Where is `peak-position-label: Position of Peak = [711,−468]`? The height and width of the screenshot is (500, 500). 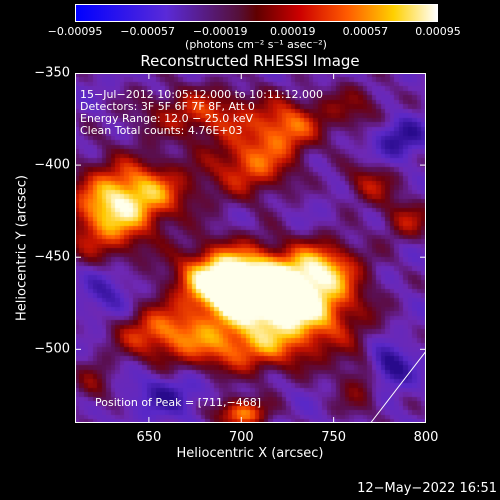 peak-position-label: Position of Peak = [711,−468] is located at coordinates (178, 402).